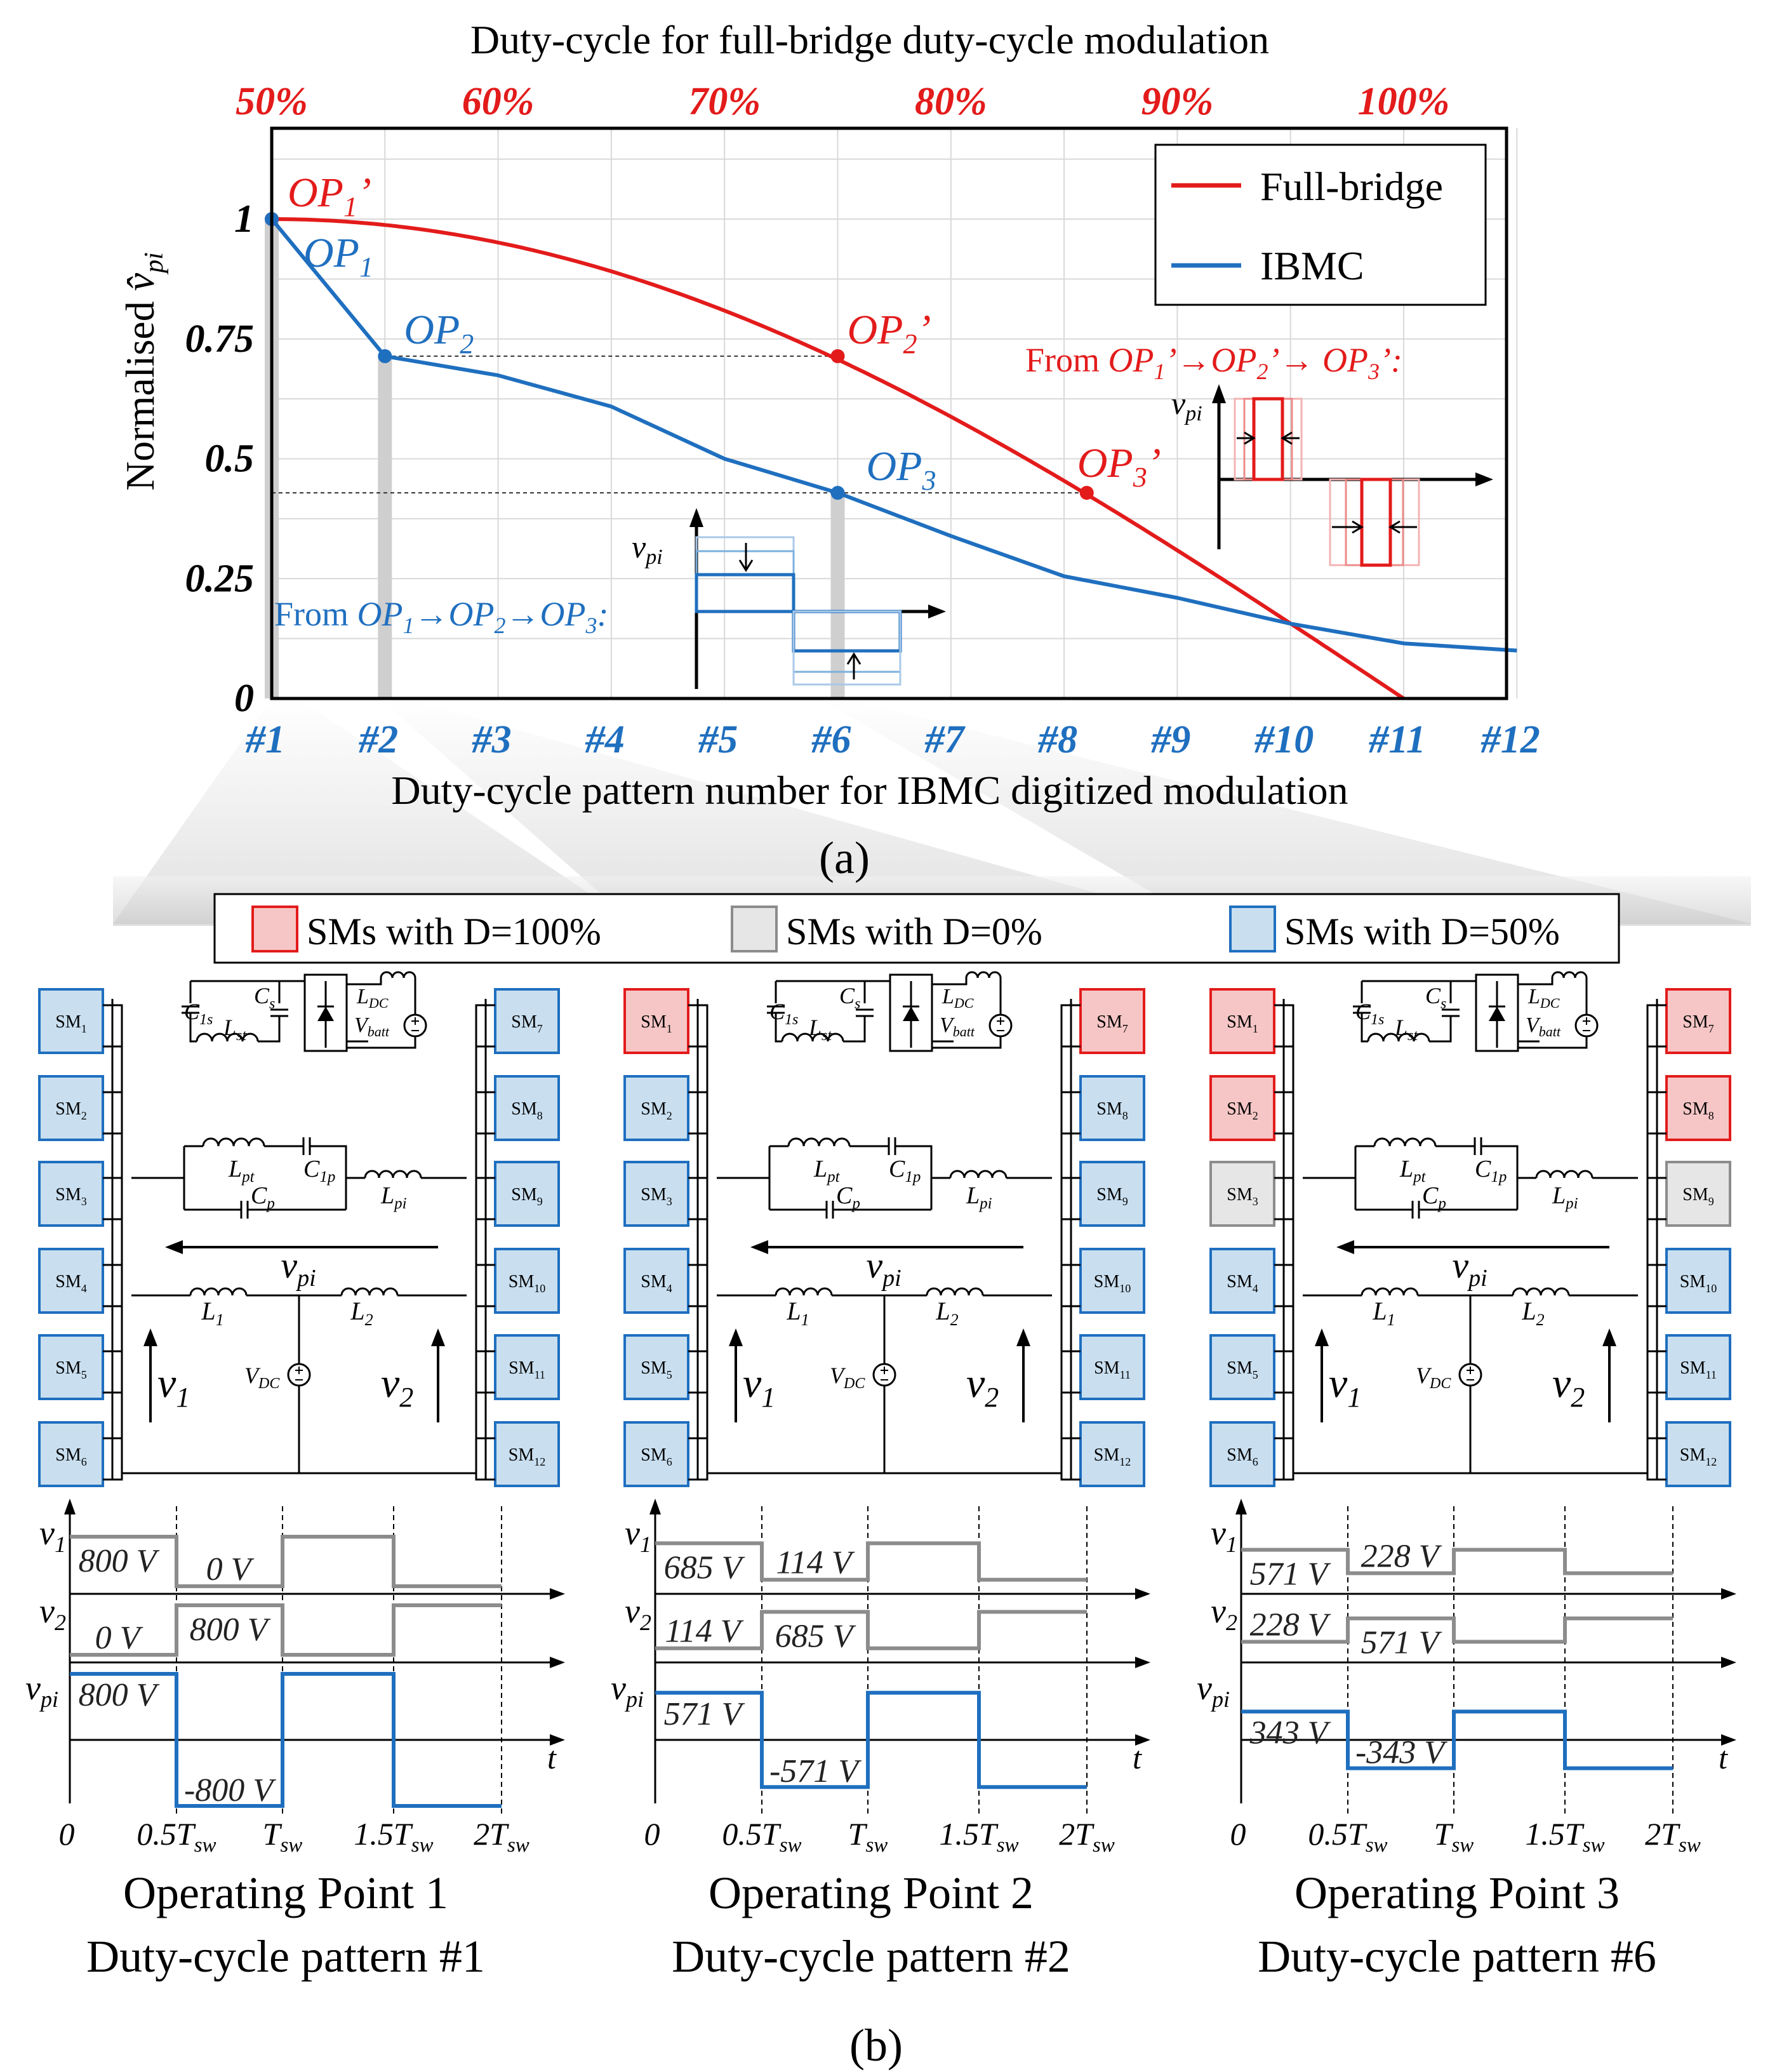 Image resolution: width=1770 pixels, height=2072 pixels. I want to click on x-tick-label: #2, so click(378, 739).